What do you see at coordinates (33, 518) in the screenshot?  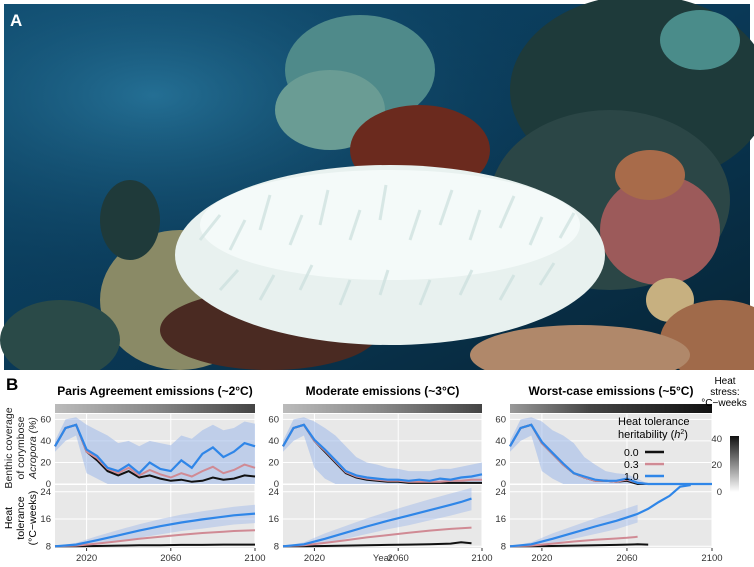 I see `bottom-ylabel-line3: (°C−weeks)` at bounding box center [33, 518].